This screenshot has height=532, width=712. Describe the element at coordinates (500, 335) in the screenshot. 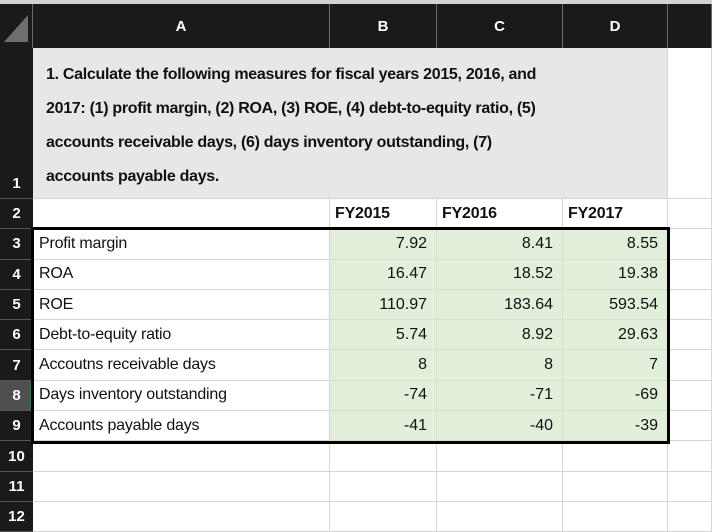

I see `cell-c6-value: 8.92` at that location.